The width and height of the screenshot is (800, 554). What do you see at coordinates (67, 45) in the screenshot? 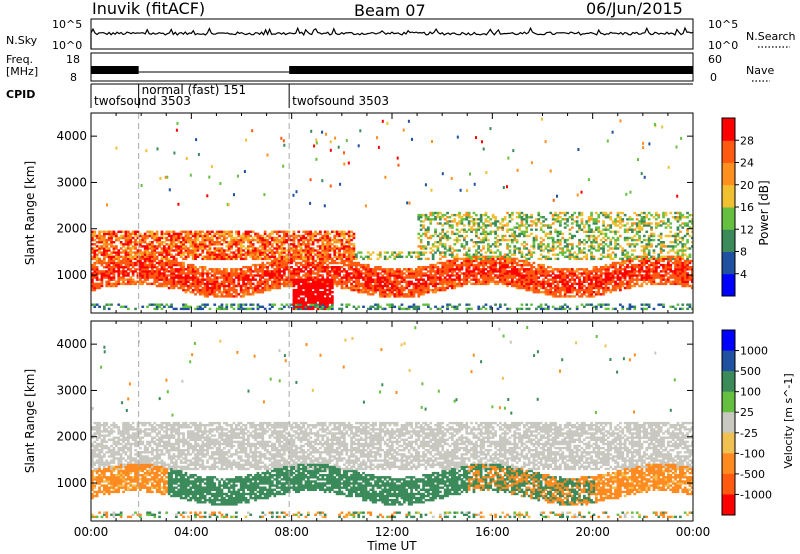
I see `nsky-tick-bottom: 10^0` at bounding box center [67, 45].